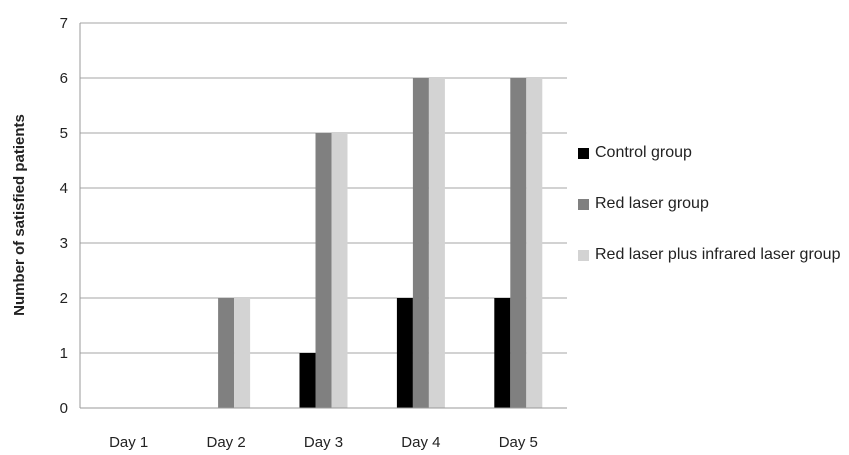 This screenshot has height=455, width=849. What do you see at coordinates (226, 442) in the screenshot?
I see `x-tick-label: Day 2` at bounding box center [226, 442].